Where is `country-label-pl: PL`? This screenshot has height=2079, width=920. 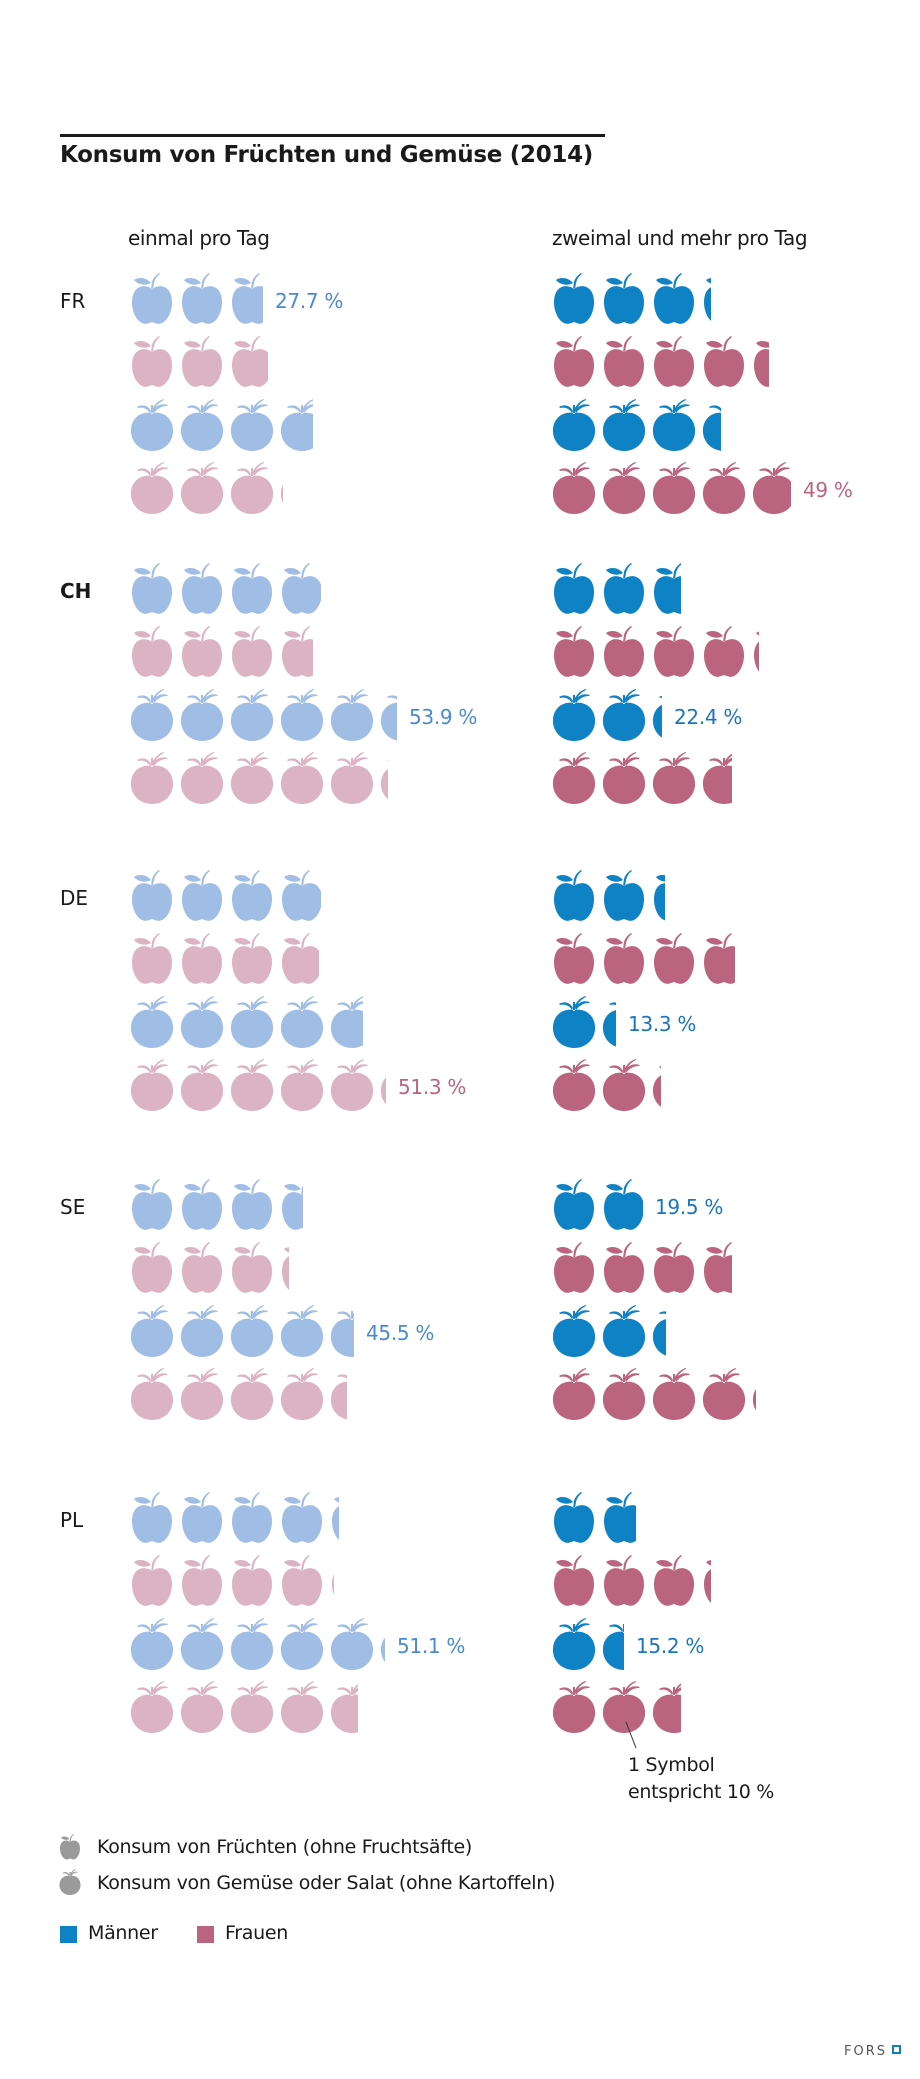
country-label-pl: PL is located at coordinates (72, 1520).